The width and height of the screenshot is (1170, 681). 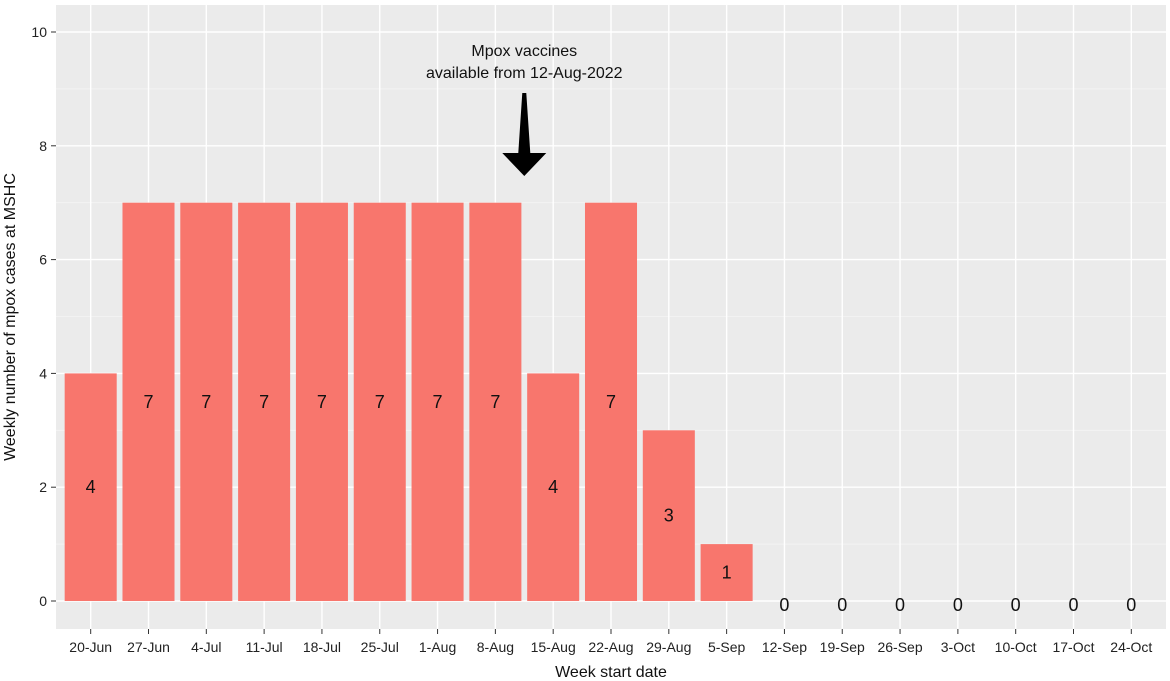 I want to click on x-axis-title: Week start date, so click(x=611, y=672).